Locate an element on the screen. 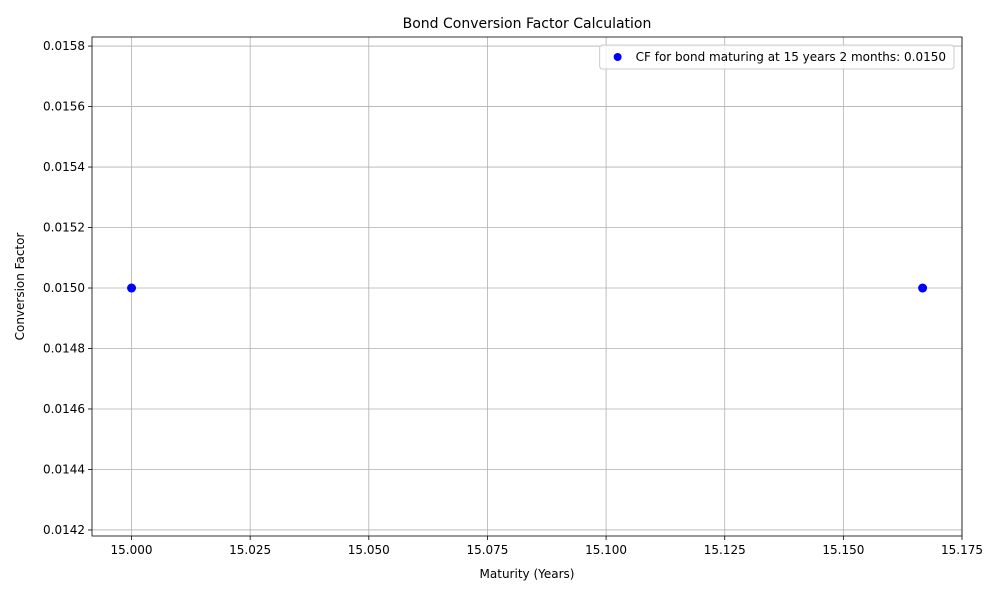 This screenshot has width=1000, height=600. x-tick-label: 15.025 is located at coordinates (250, 550).